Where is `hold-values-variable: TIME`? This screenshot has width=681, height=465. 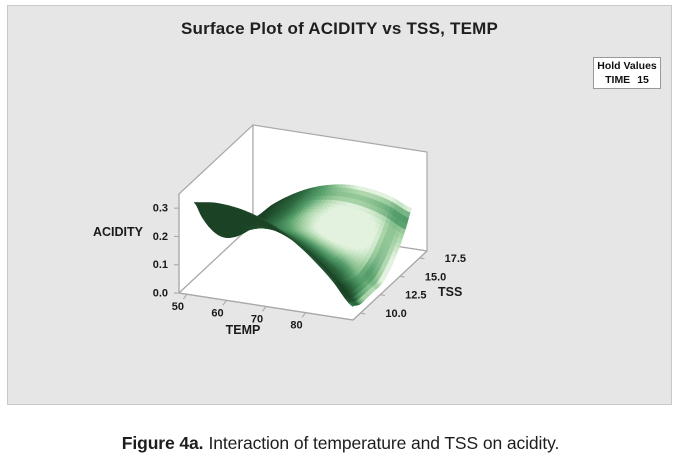
hold-values-variable: TIME is located at coordinates (618, 80).